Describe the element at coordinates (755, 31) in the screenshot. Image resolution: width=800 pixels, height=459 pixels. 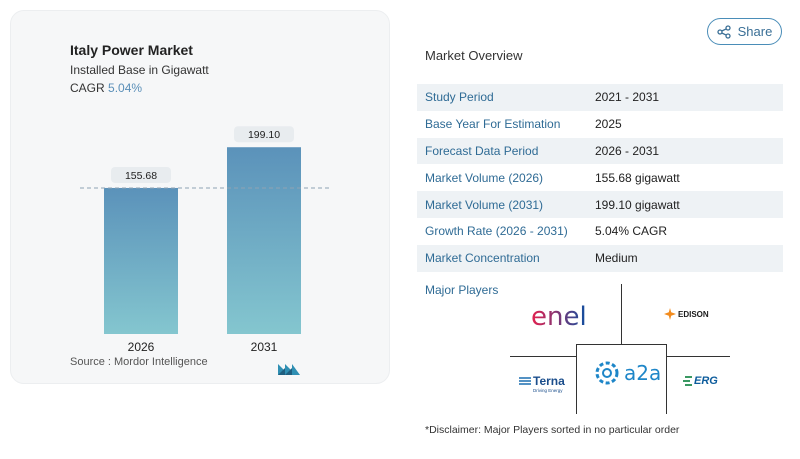
I see `share-label: Share` at that location.